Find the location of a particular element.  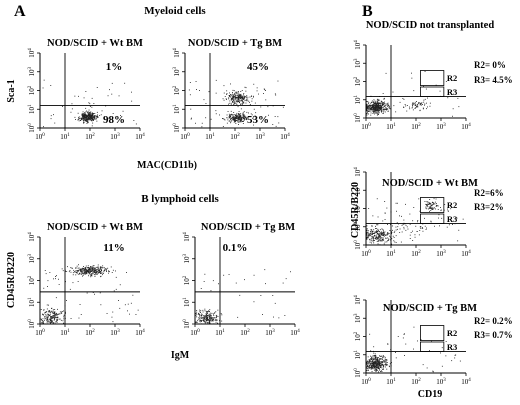

gate-stat: R3=2% is located at coordinates (489, 207).